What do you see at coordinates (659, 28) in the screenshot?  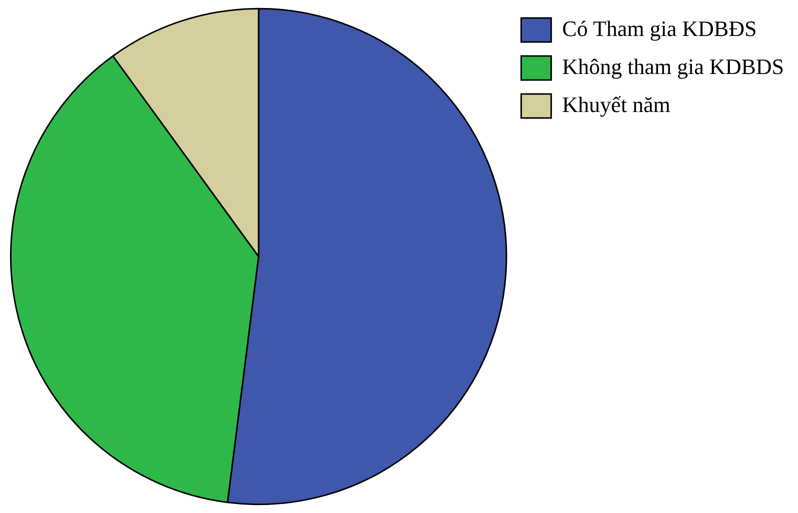 I see `legend-label: Có Tham gia KDBĐS` at bounding box center [659, 28].